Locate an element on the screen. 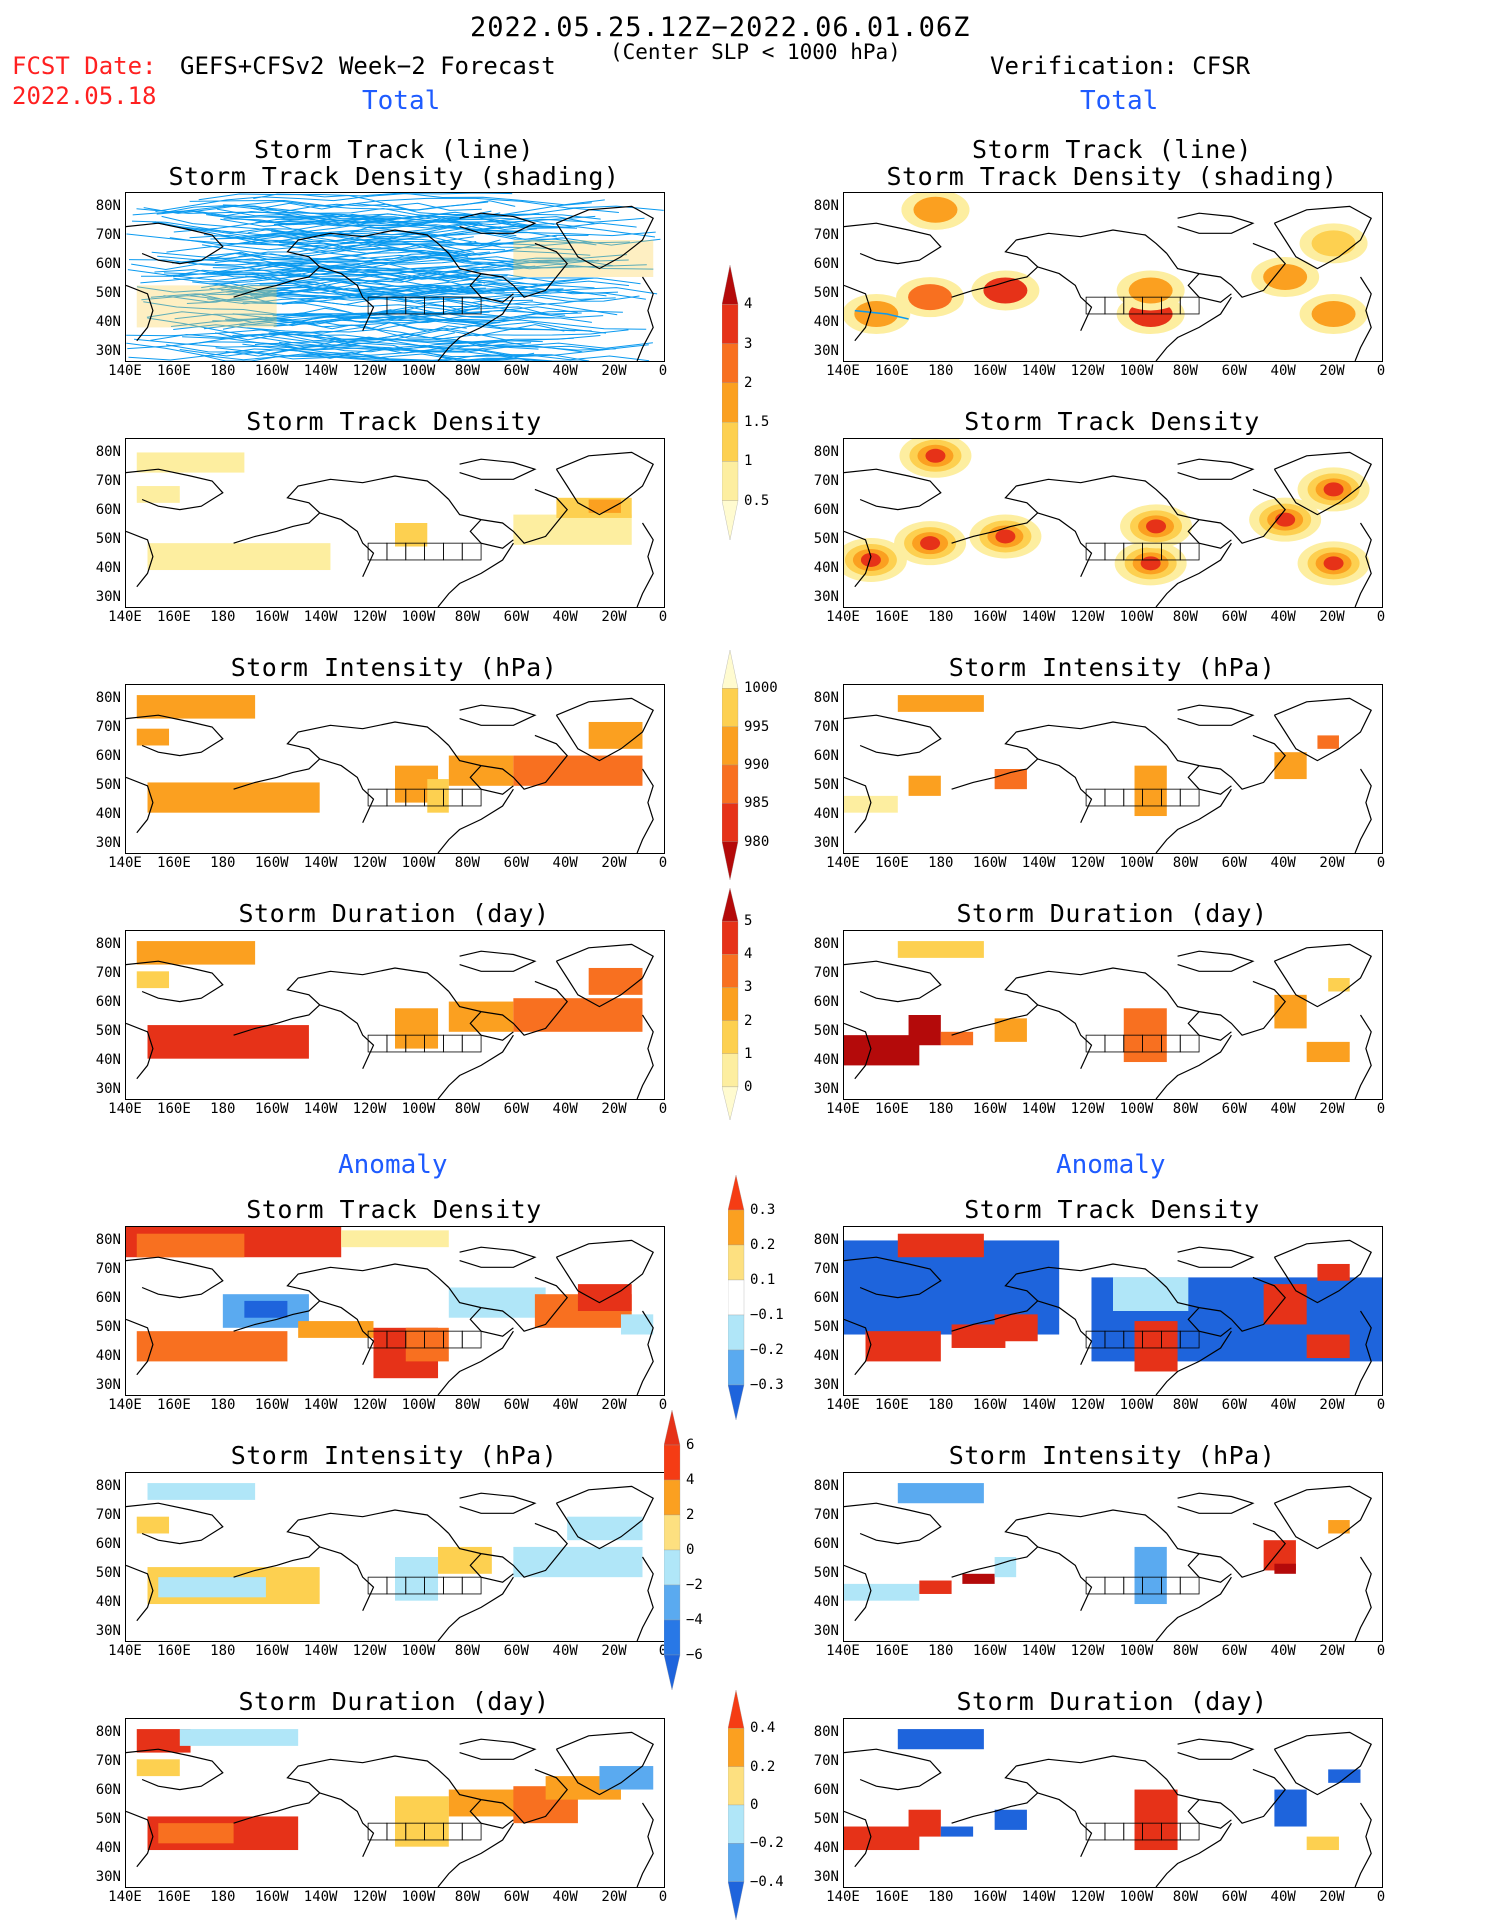 The width and height of the screenshot is (1487, 1926). colorbar-intensity-anom is located at coordinates (672, 1552).